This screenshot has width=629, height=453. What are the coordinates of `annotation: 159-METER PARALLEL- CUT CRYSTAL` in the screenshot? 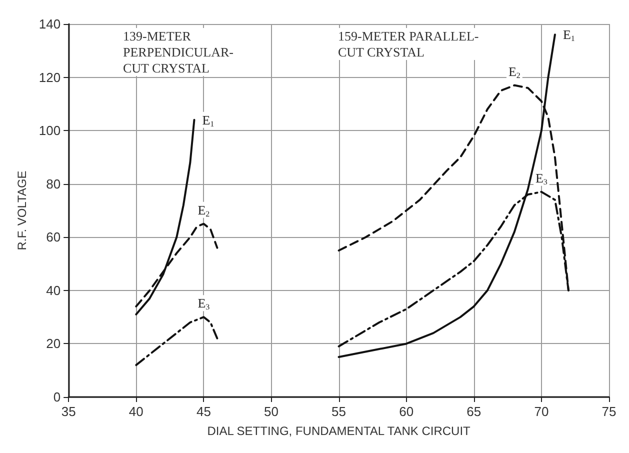 It's located at (408, 44).